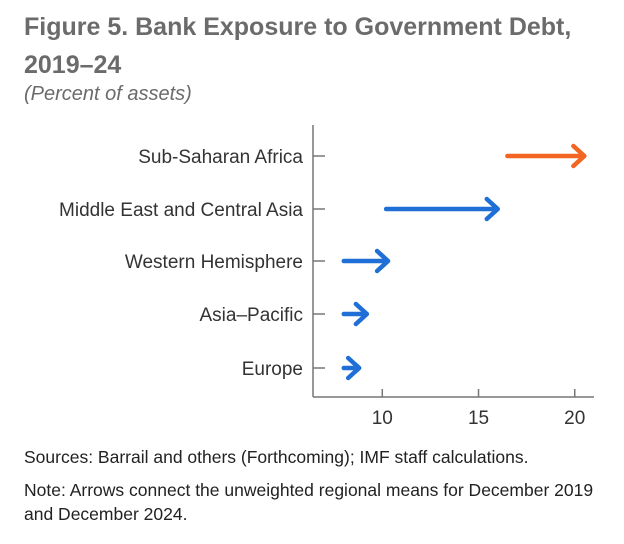 This screenshot has width=624, height=544. I want to click on x-tick-label: 10, so click(382, 418).